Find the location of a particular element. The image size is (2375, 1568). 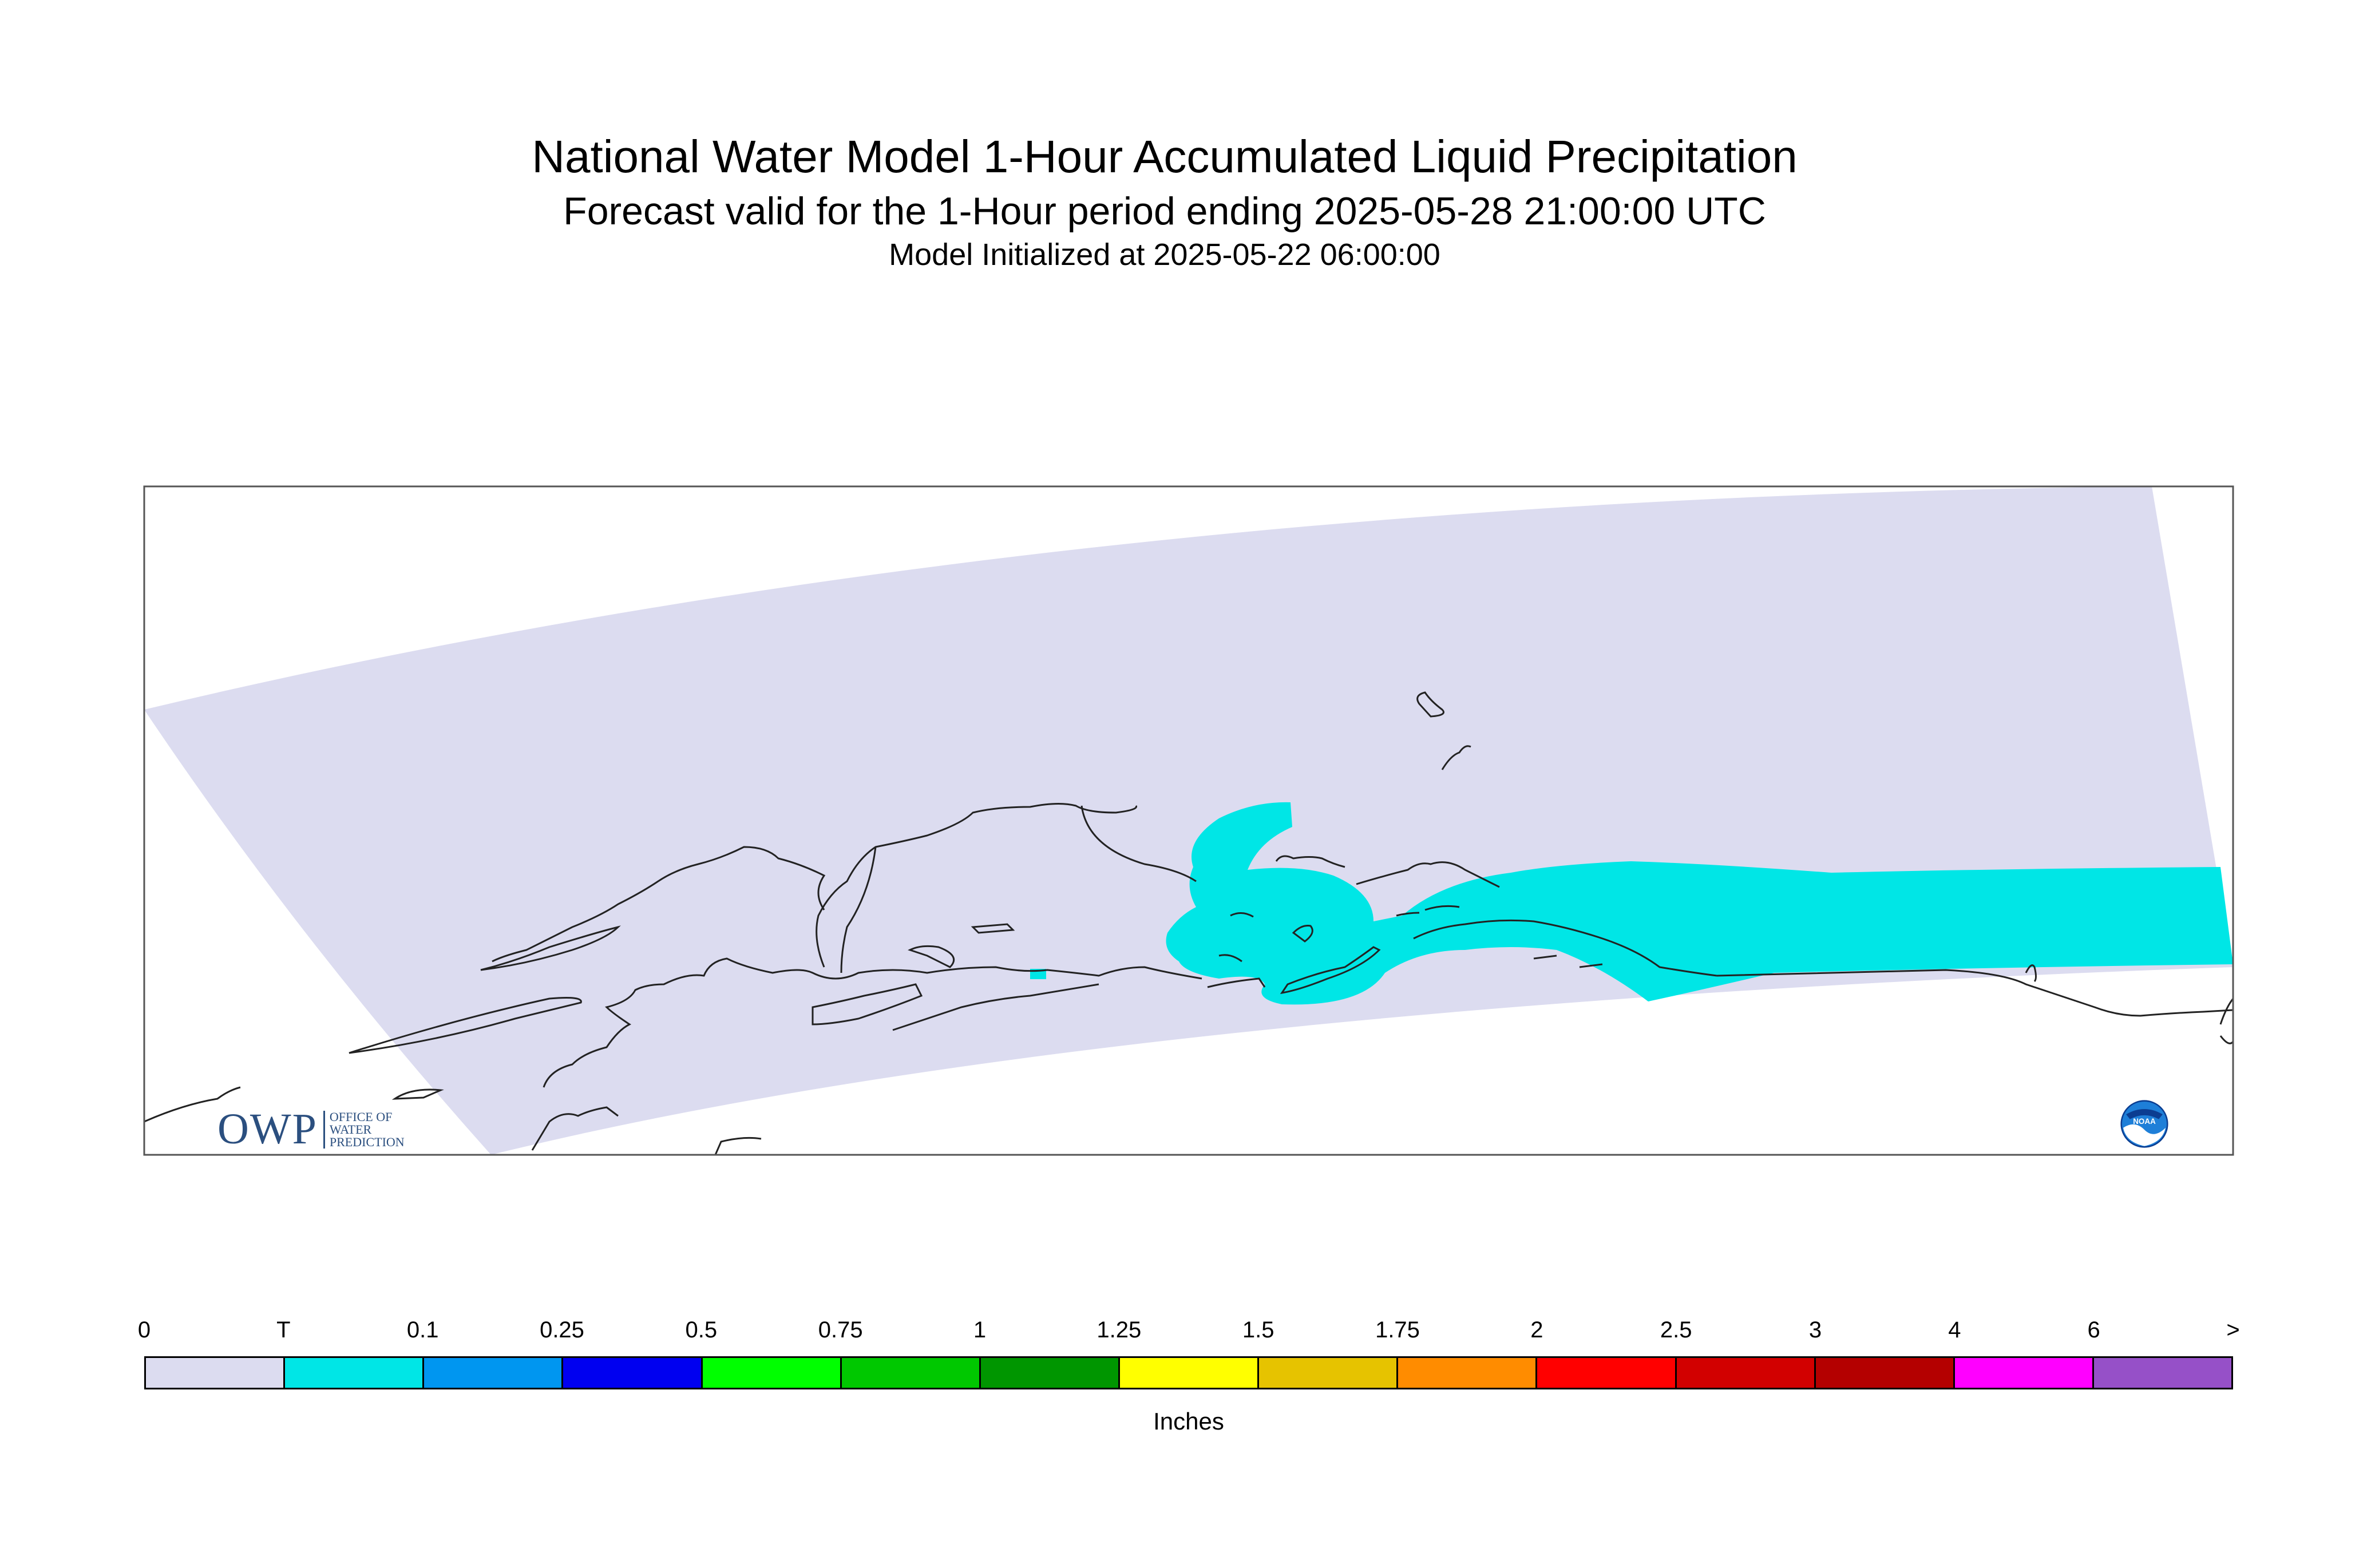

colorbar-tick-label: 1.25 is located at coordinates (1119, 1330).